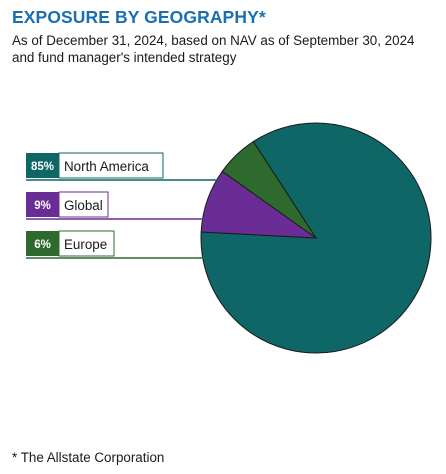  I want to click on legend-label-global: Global, so click(83, 205).